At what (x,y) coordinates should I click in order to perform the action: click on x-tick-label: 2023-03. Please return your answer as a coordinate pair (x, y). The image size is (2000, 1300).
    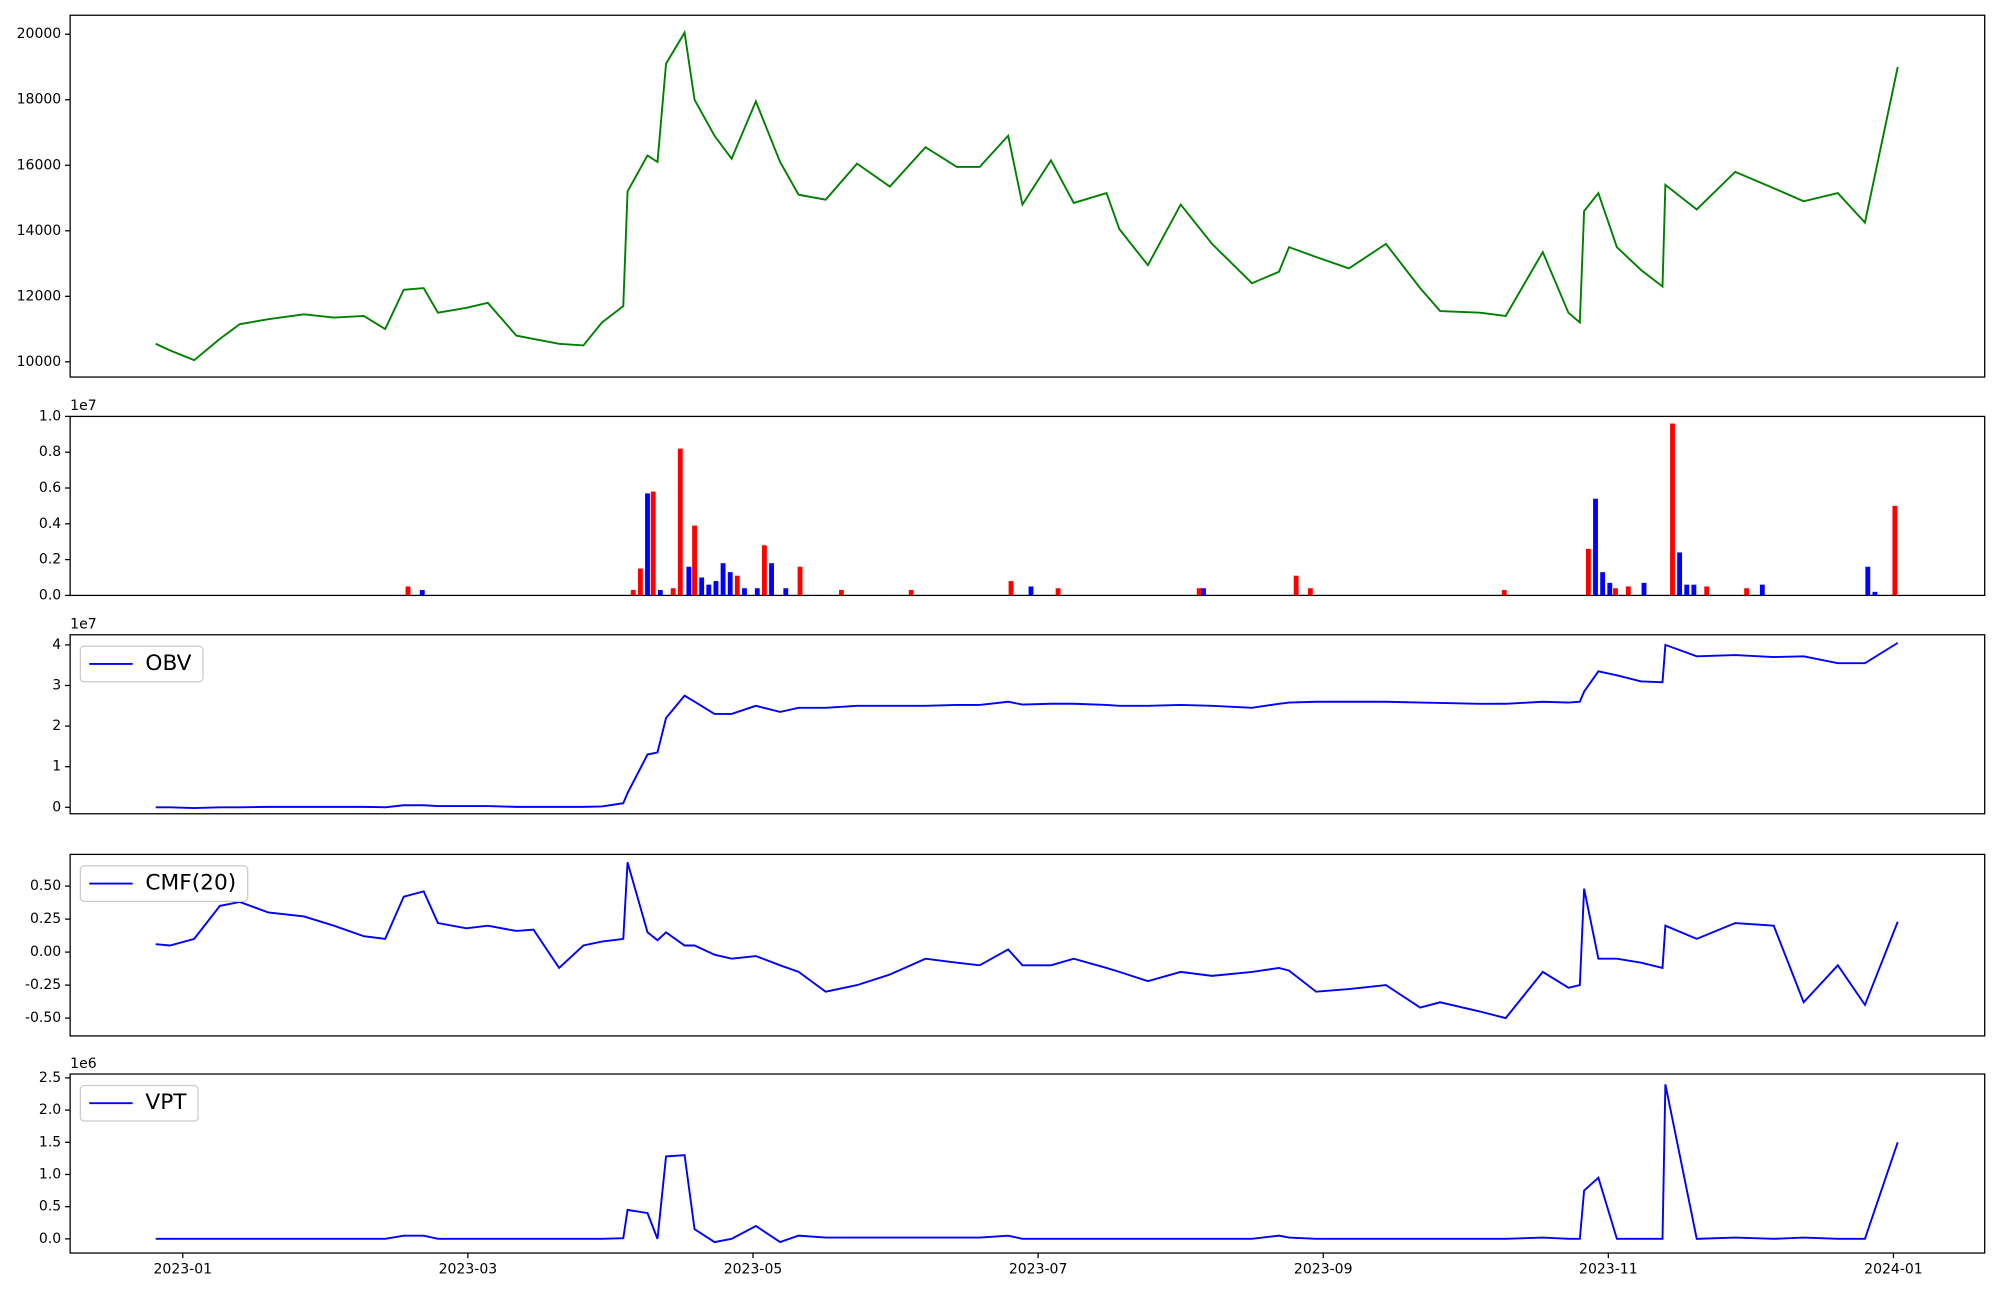
    Looking at the image, I should click on (468, 1270).